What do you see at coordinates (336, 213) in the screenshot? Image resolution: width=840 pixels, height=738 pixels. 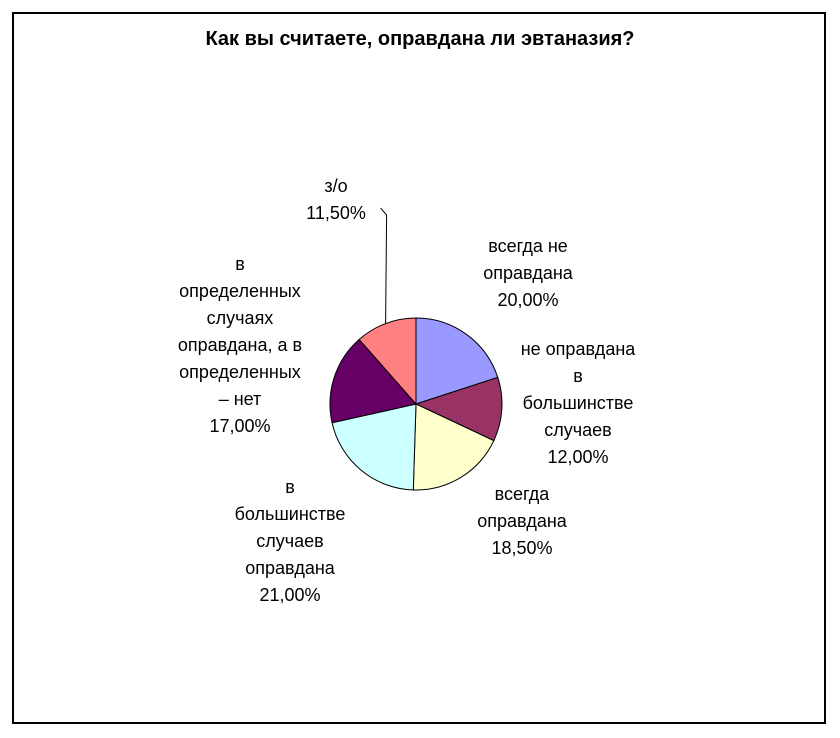 I see `slice-value-label: 11,50%` at bounding box center [336, 213].